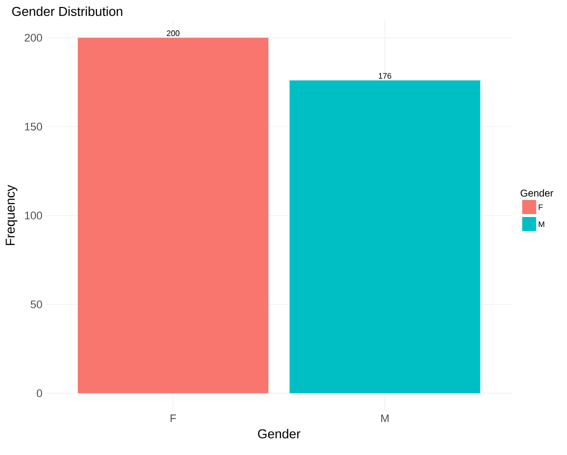 The height and width of the screenshot is (455, 567). I want to click on y-axis-title: Frequency, so click(12, 215).